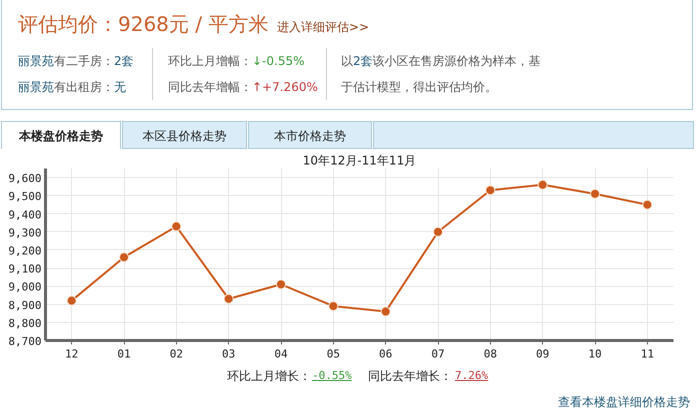 This screenshot has height=412, width=697. What do you see at coordinates (323, 27) in the screenshot?
I see `text: 进入详细评估>>` at bounding box center [323, 27].